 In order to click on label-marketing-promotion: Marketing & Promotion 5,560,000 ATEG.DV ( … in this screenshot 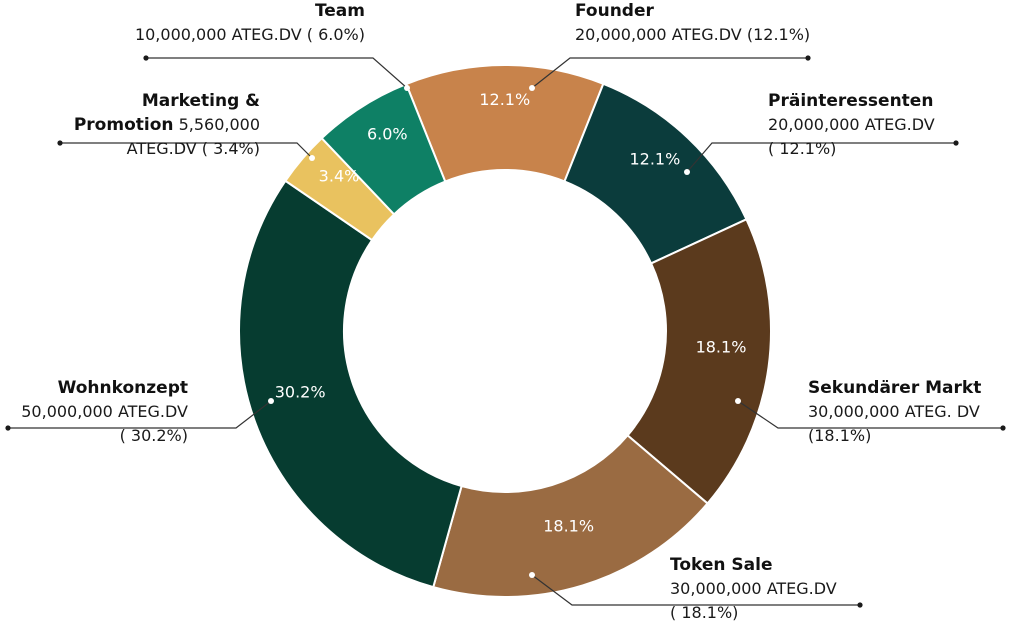, I will do `click(167, 124)`.